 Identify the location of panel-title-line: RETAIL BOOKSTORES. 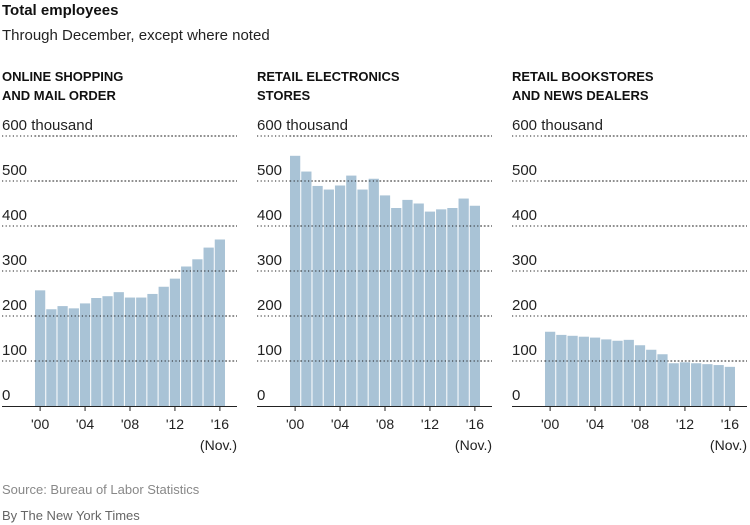
(583, 76).